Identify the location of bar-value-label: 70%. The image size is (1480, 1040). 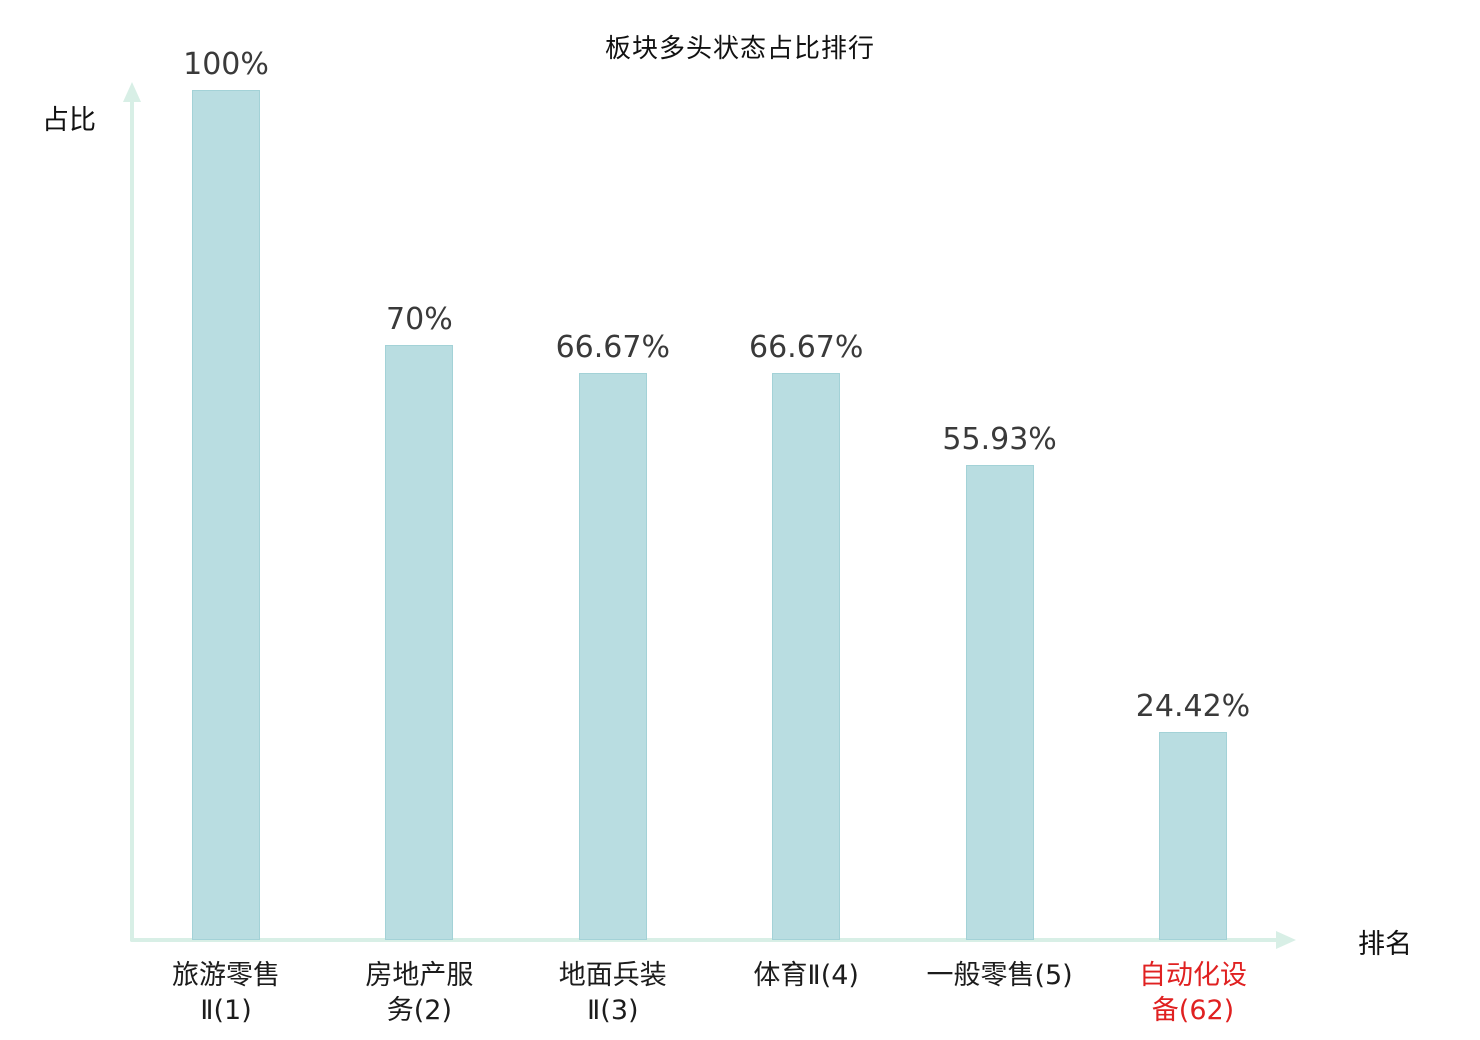
(419, 319).